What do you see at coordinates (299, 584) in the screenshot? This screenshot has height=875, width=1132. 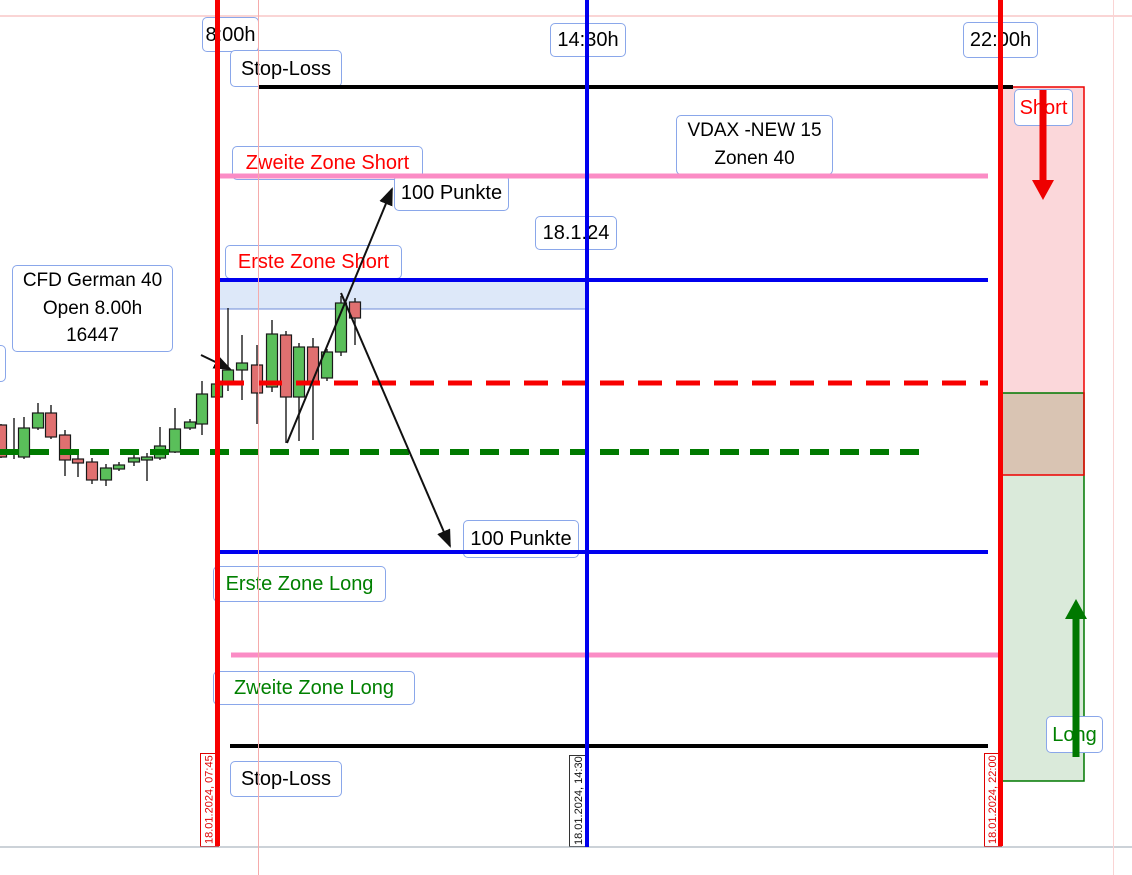 I see `erste-zone-long-label: Erste Zone Long` at bounding box center [299, 584].